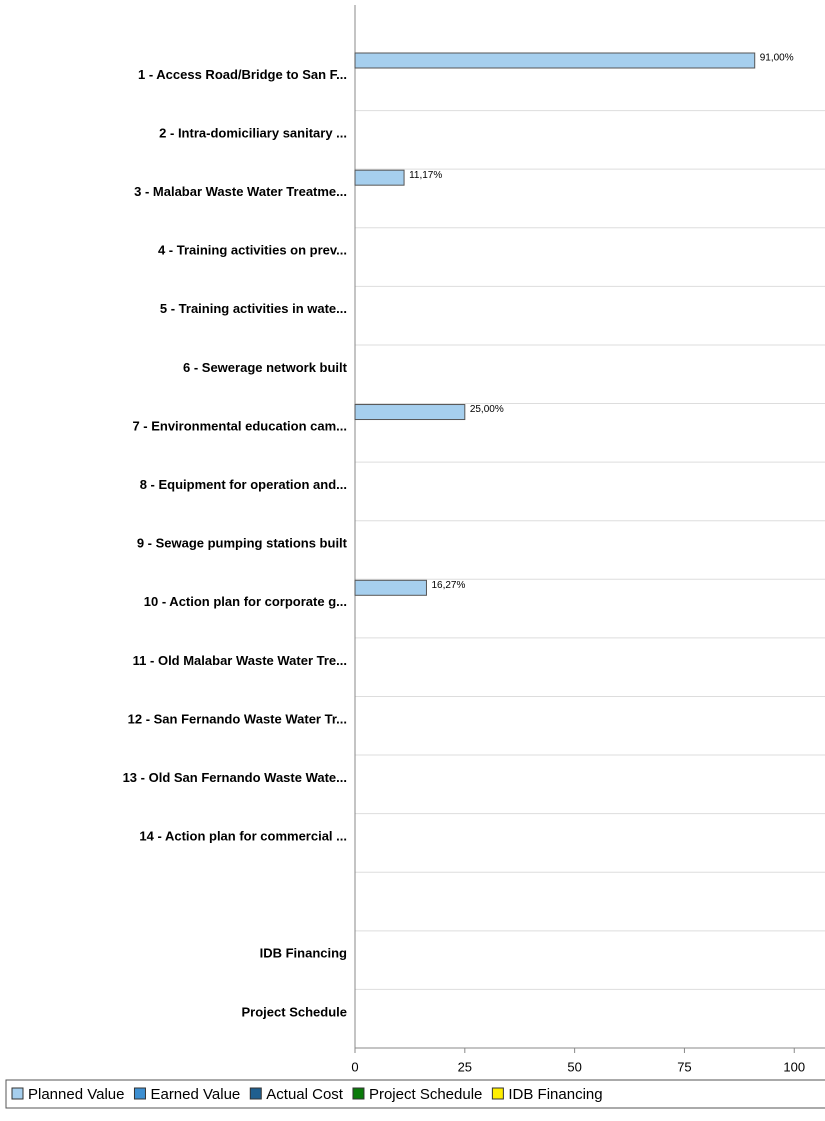  I want to click on value-label: 16,27%, so click(448, 585).